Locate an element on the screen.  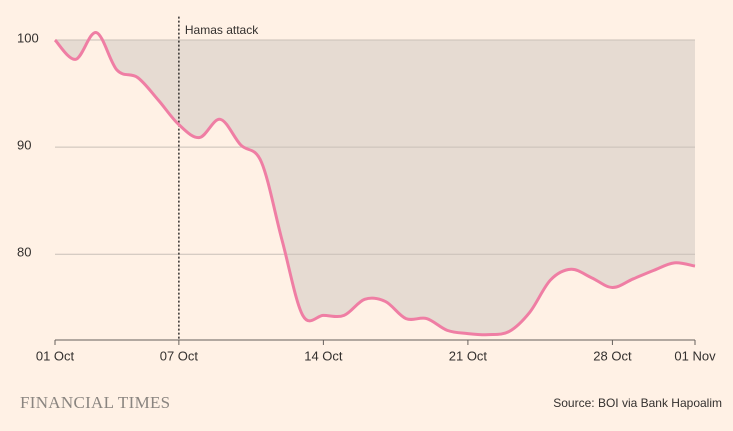
x-tick-label: 01 Nov is located at coordinates (695, 355).